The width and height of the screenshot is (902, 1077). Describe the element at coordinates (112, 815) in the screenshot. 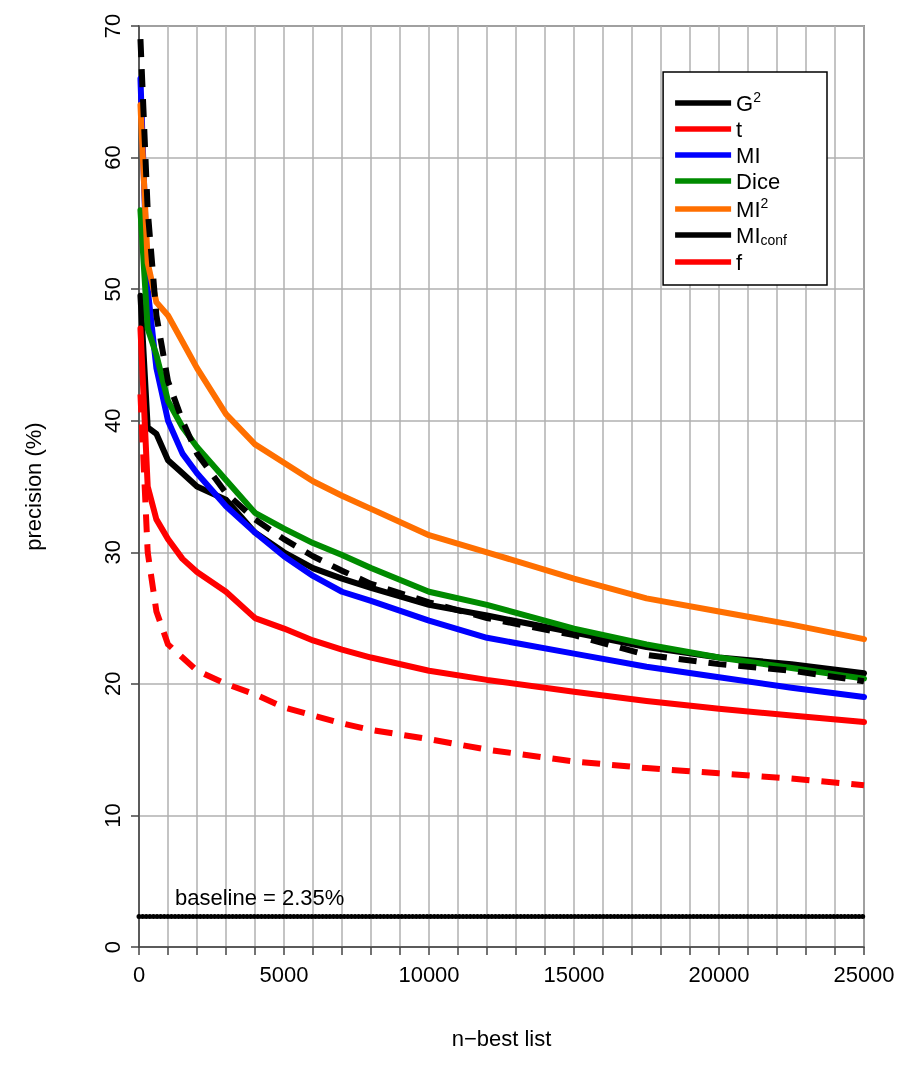

I see `y-tick-label: 10` at that location.